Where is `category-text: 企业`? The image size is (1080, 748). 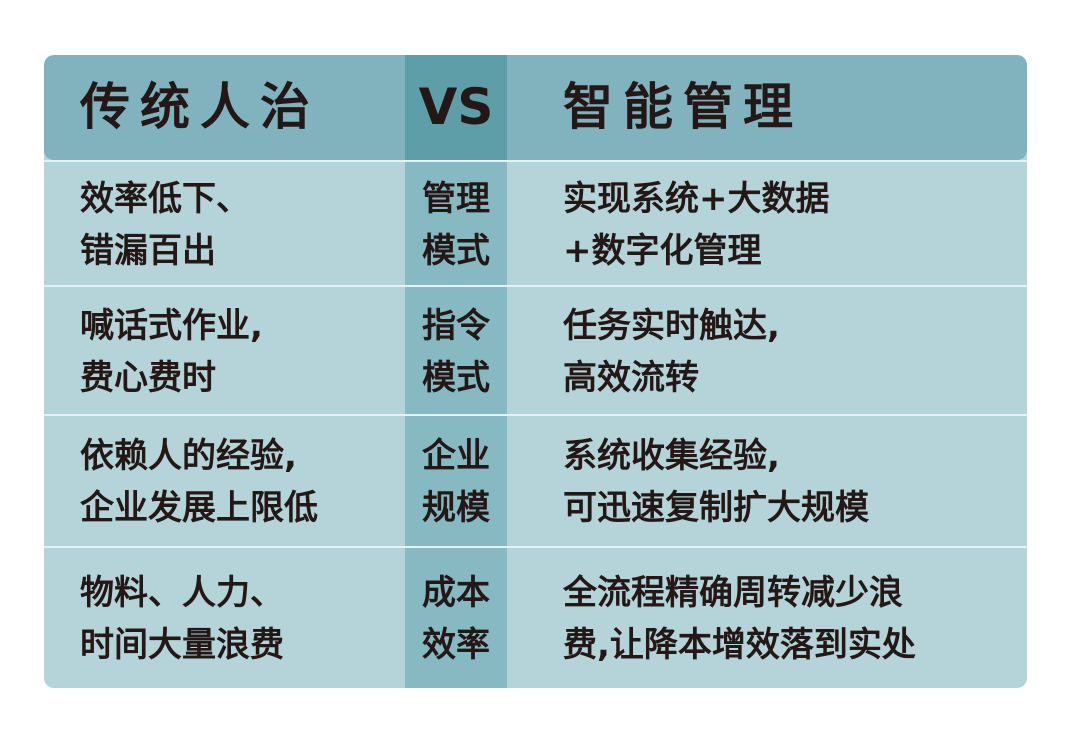
category-text: 企业 is located at coordinates (456, 456).